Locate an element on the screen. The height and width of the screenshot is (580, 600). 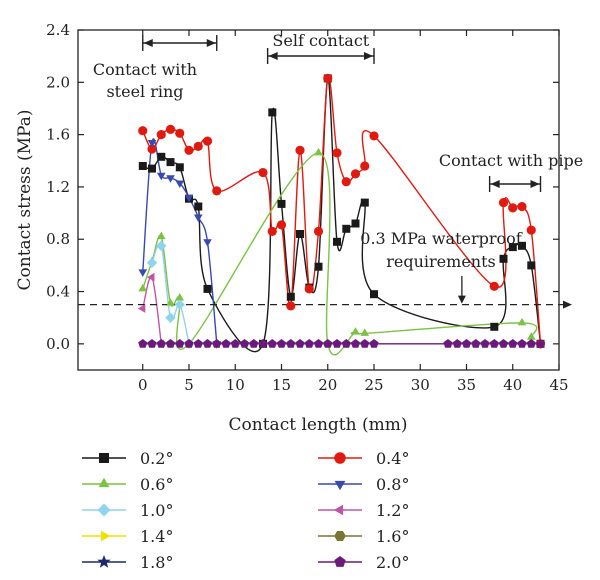
legend-item: 0.6° is located at coordinates (127, 484).